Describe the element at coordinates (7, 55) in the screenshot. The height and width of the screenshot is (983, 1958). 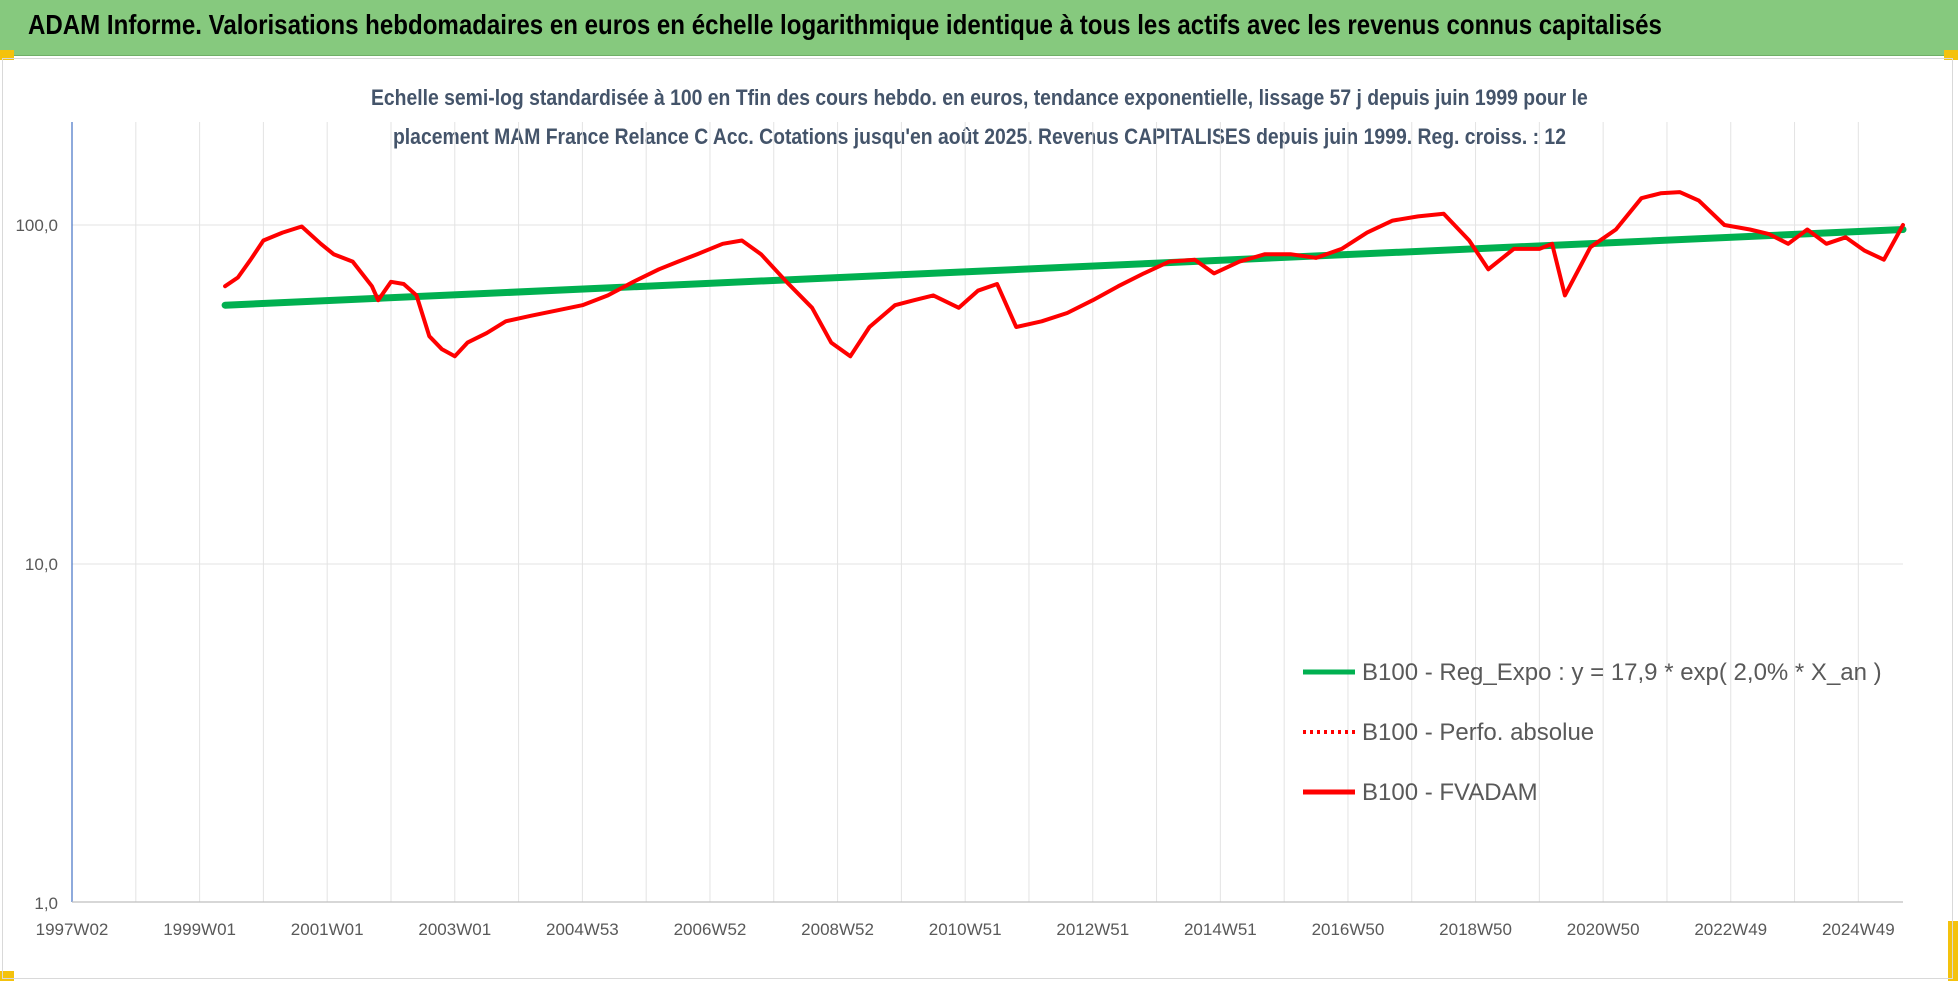
I see `corner-marker-top-left` at that location.